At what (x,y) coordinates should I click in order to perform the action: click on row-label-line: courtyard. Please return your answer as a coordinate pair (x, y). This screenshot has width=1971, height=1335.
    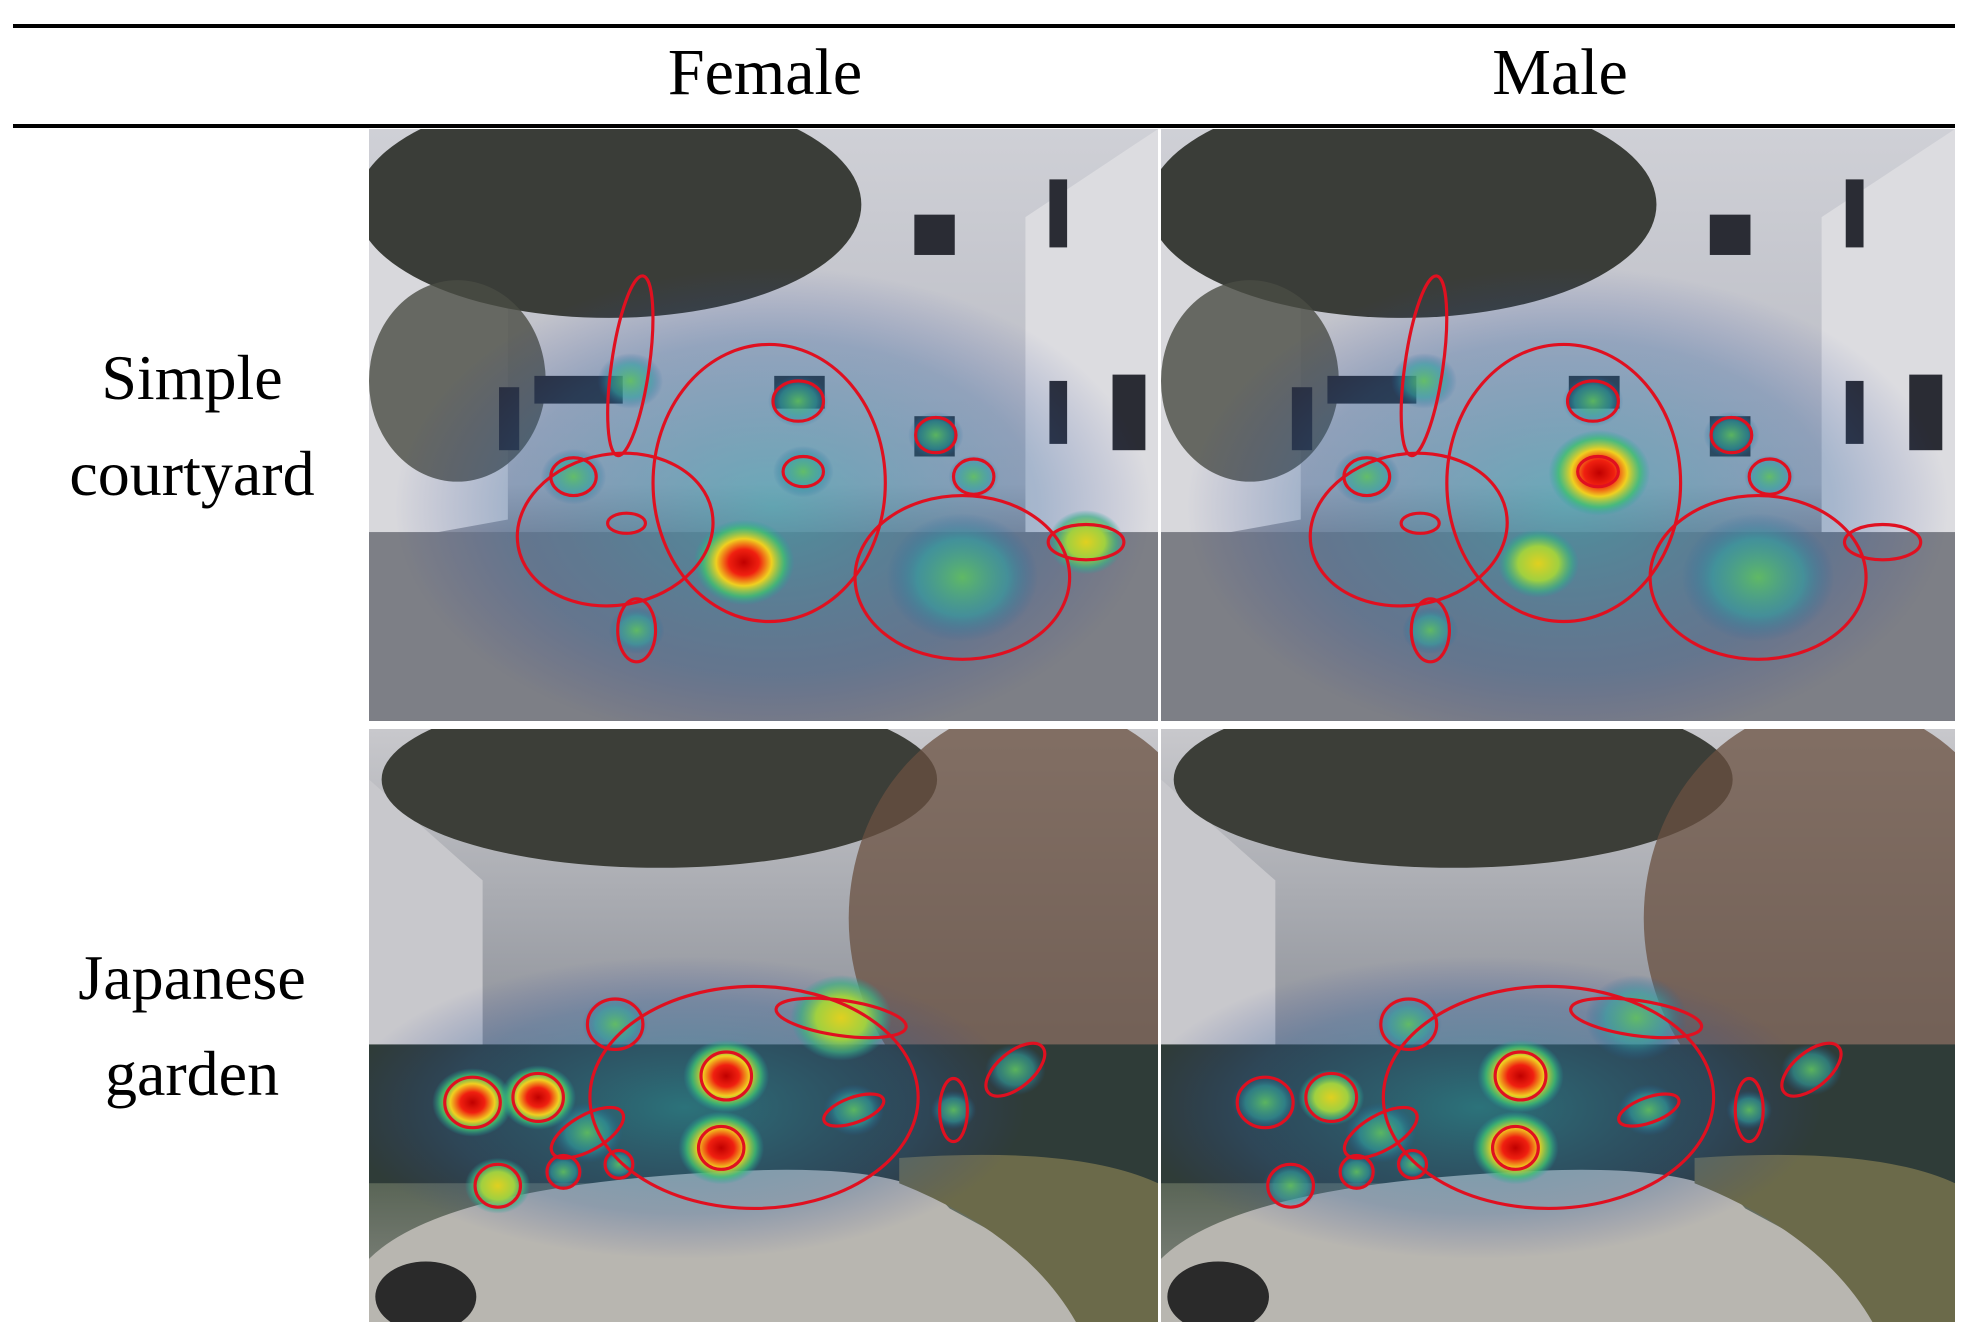
    Looking at the image, I should click on (192, 473).